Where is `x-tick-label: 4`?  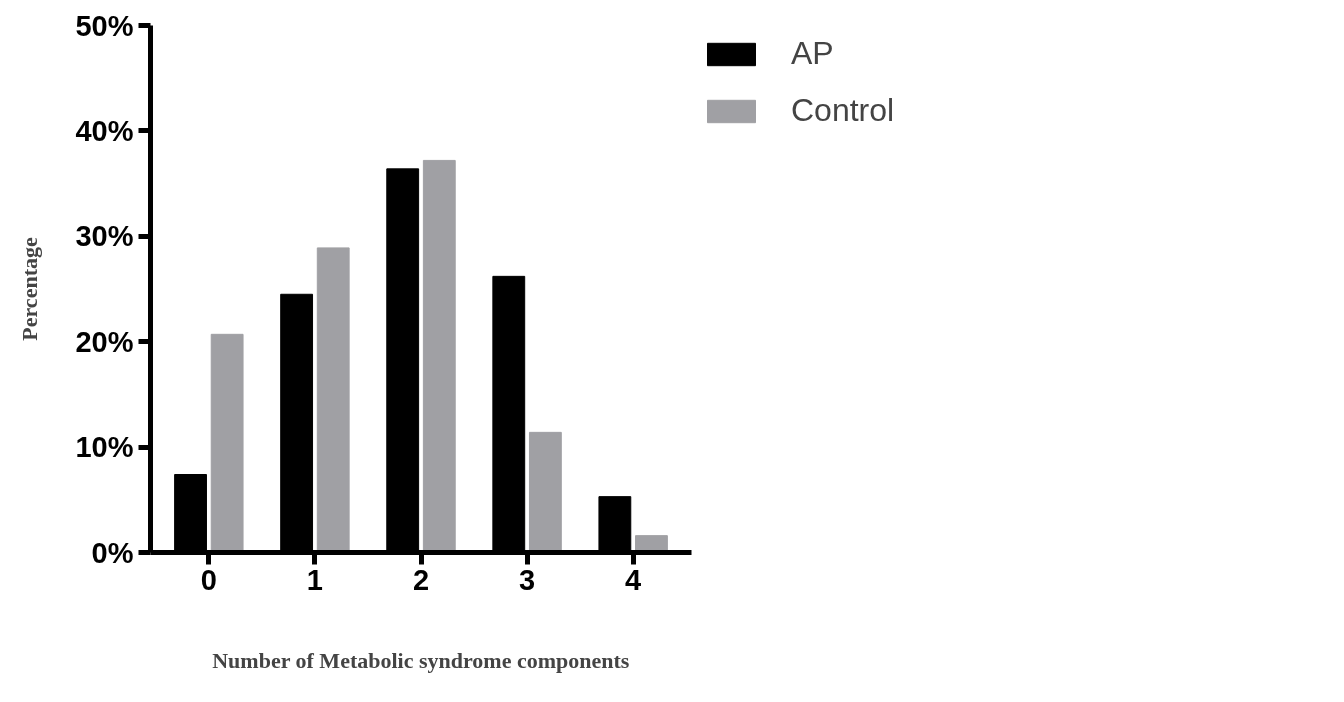
x-tick-label: 4 is located at coordinates (633, 579).